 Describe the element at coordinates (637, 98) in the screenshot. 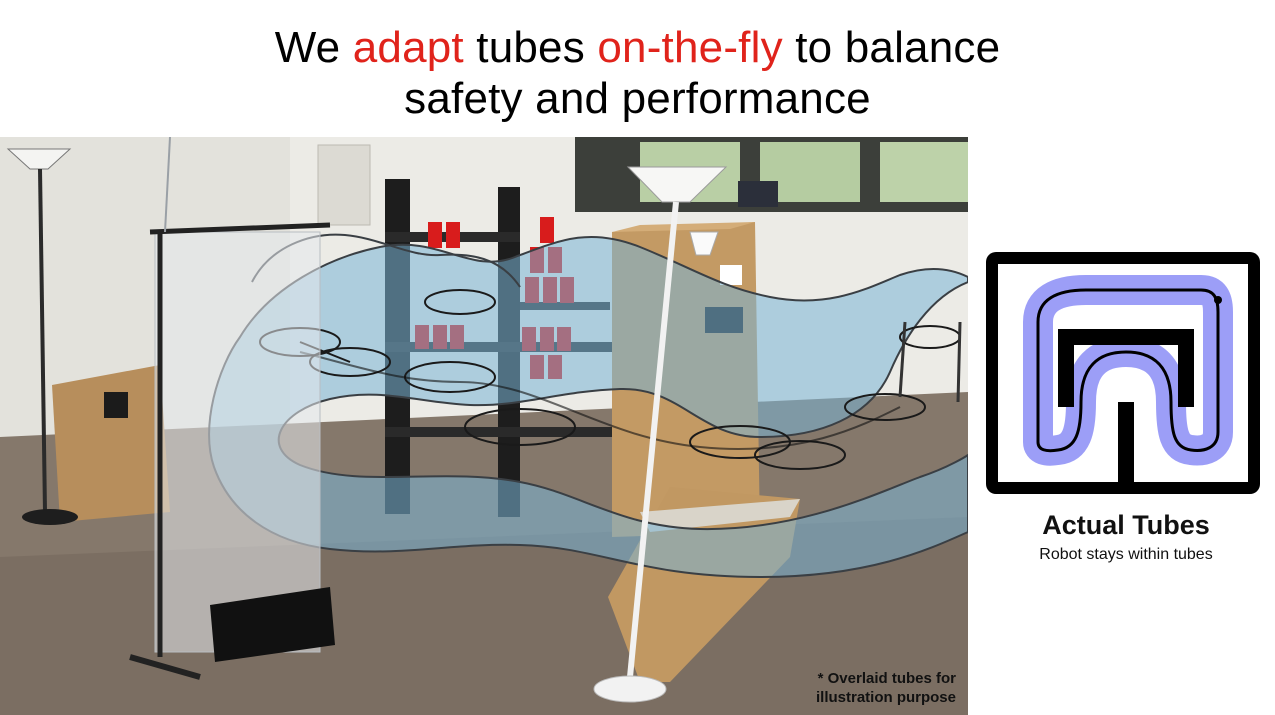

I see `title-line-2: safety and performance` at that location.